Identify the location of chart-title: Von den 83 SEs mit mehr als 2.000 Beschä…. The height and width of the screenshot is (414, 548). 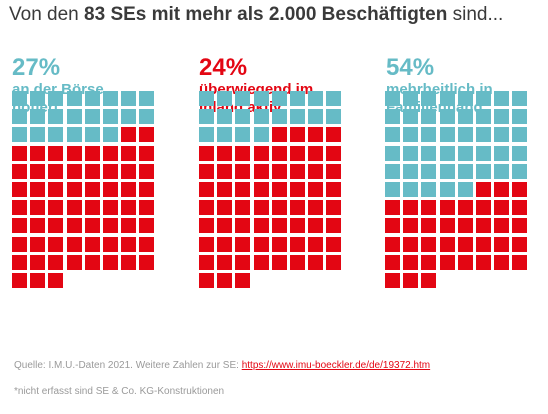
(256, 14).